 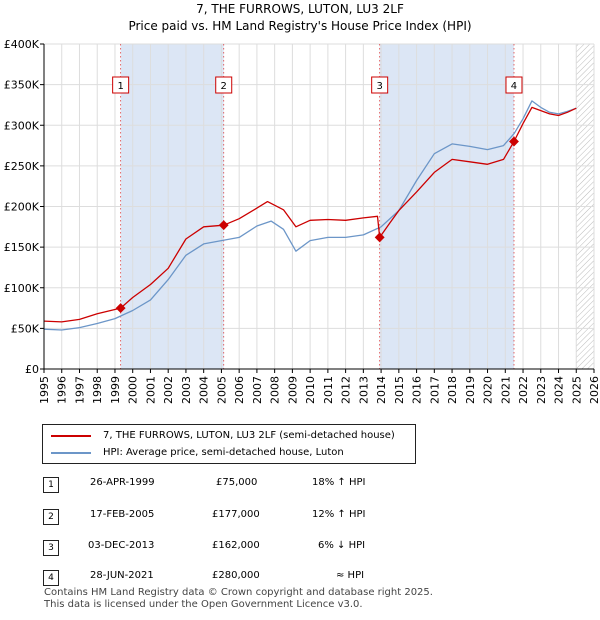 What do you see at coordinates (594, 390) in the screenshot?
I see `x-tick-label: 2026` at bounding box center [594, 390].